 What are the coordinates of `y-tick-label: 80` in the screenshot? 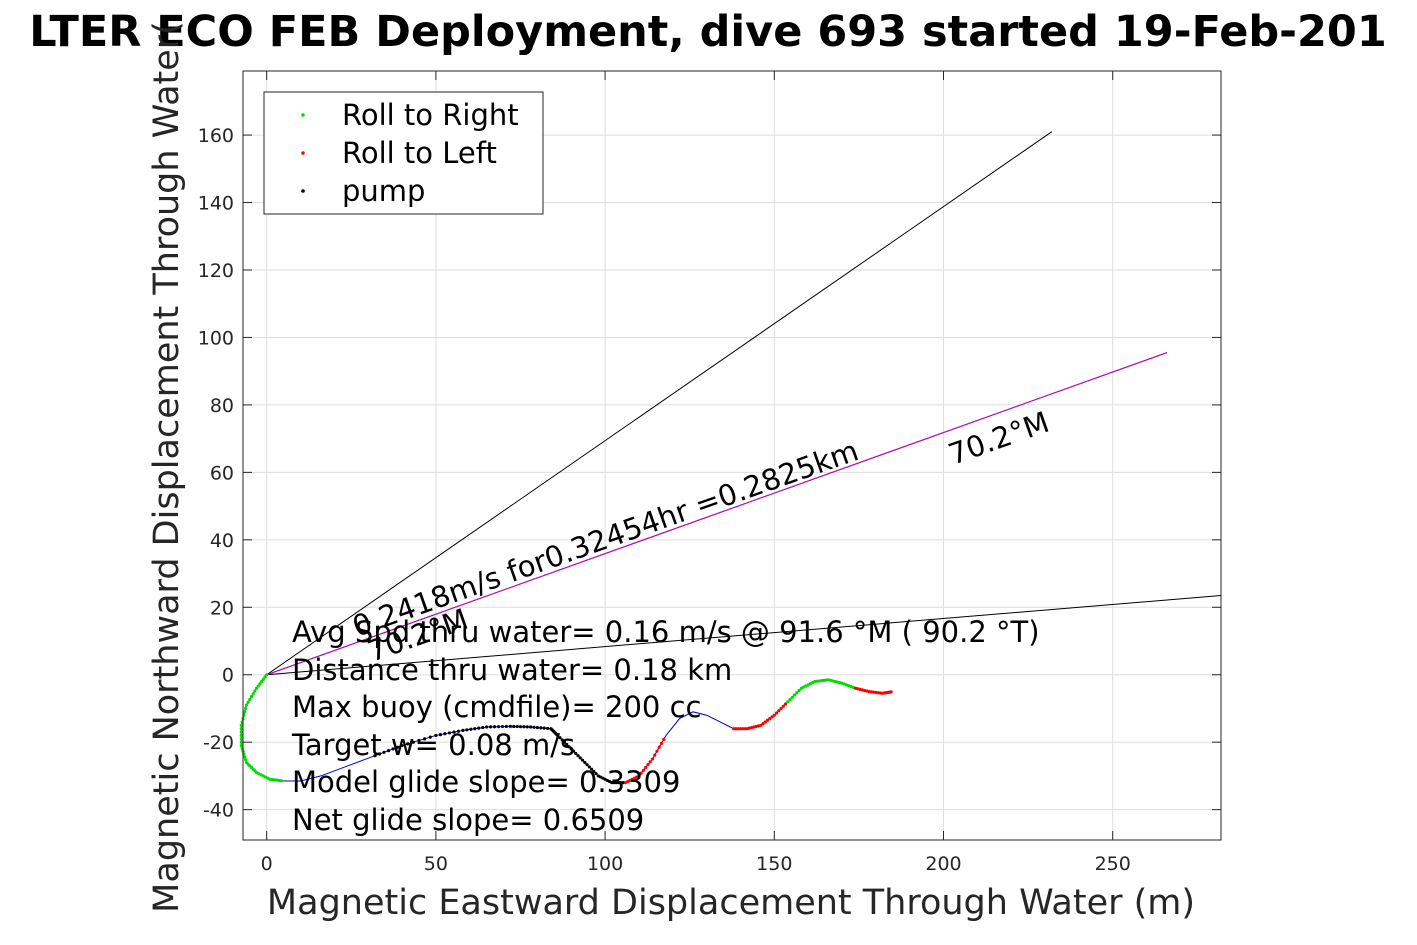 It's located at (222, 406).